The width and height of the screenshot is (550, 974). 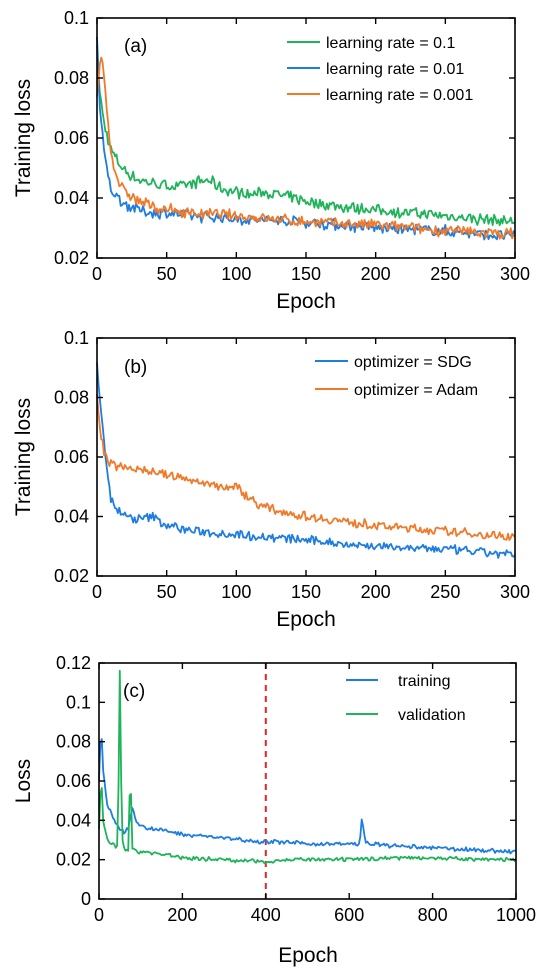 I want to click on legend-label-lr-0-01: learning rate = 0.01, so click(x=395, y=69).